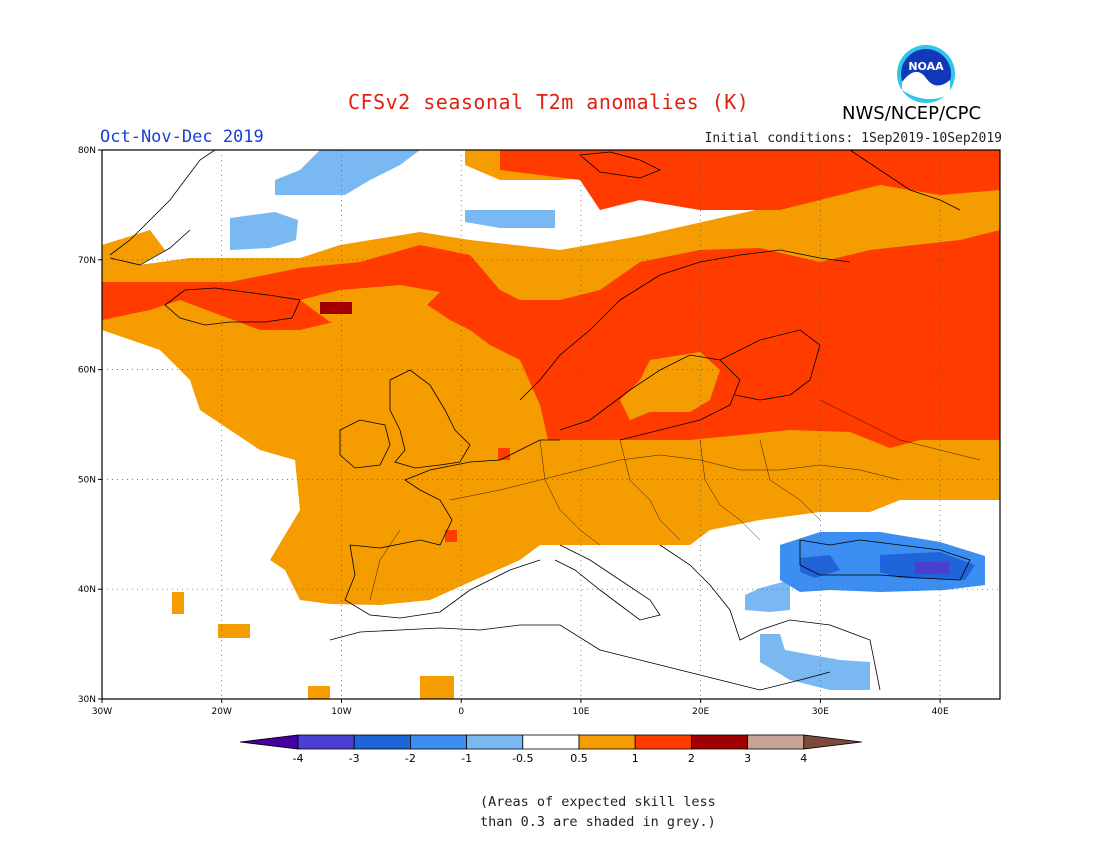  Describe the element at coordinates (319, 692) in the screenshot. I see `warm-anomaly-spot-morocco` at that location.